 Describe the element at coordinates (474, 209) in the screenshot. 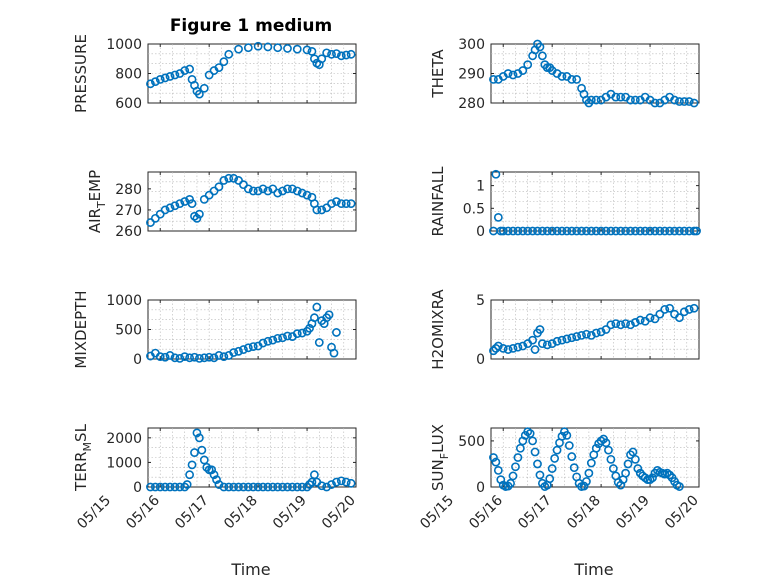

I see `y-tick-label: 0.5` at that location.